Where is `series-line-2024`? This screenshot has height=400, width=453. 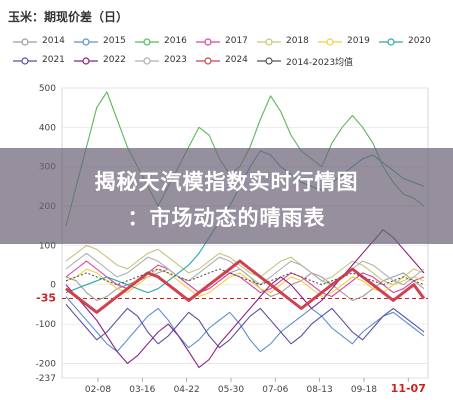
series-line-2024 is located at coordinates (245, 286).